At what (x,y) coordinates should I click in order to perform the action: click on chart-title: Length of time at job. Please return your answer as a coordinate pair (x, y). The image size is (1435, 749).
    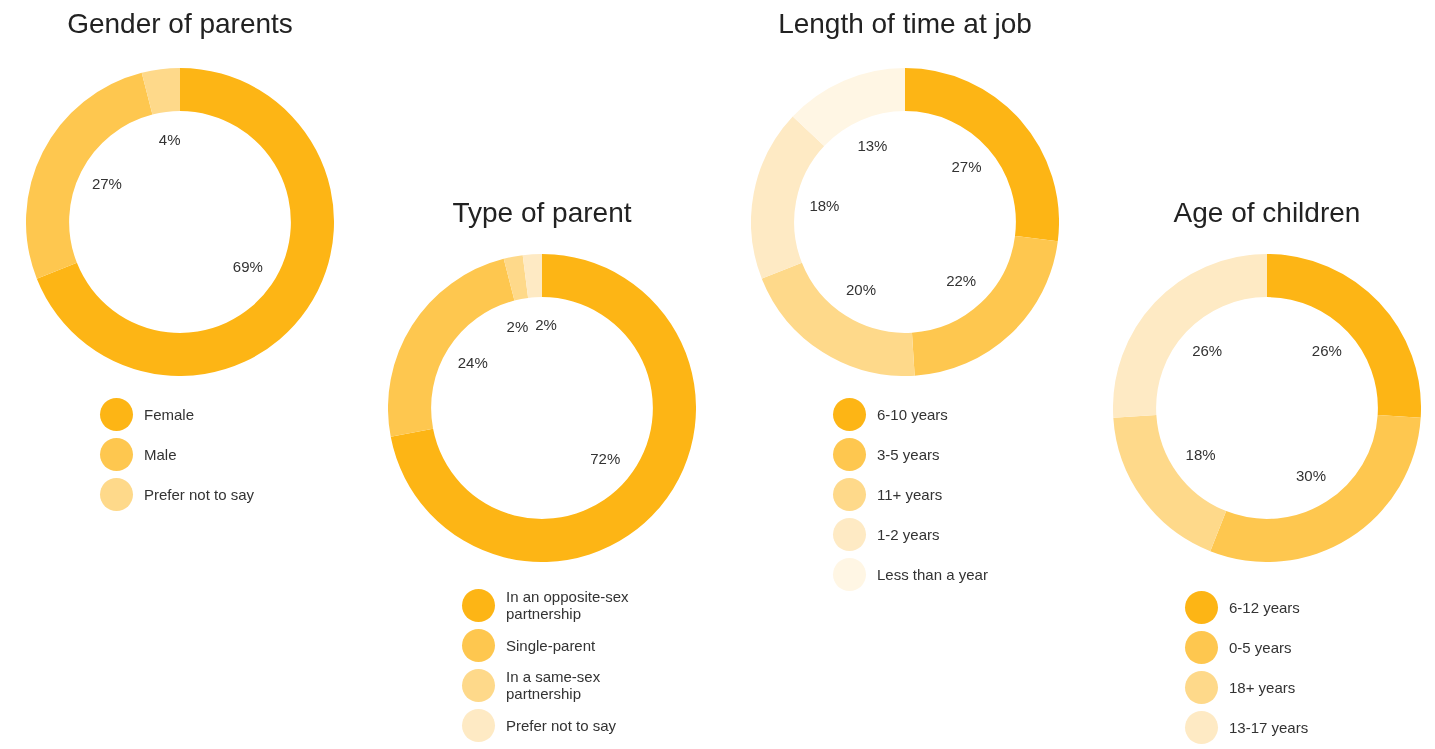
    Looking at the image, I should click on (905, 24).